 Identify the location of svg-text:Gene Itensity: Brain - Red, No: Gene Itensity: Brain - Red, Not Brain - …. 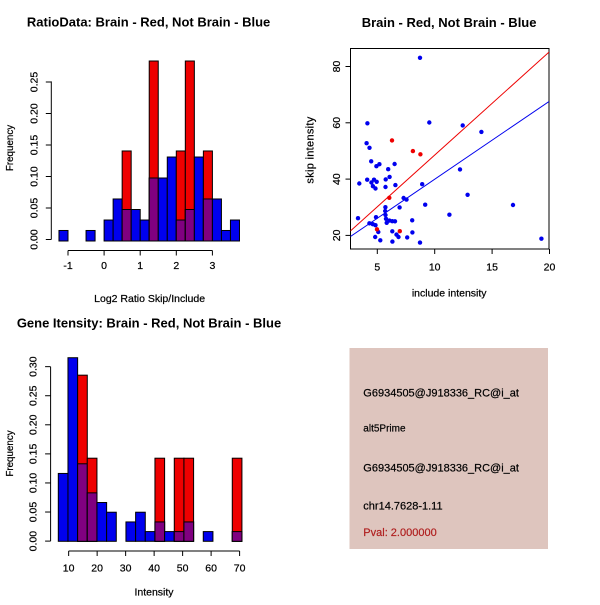
(149, 323).